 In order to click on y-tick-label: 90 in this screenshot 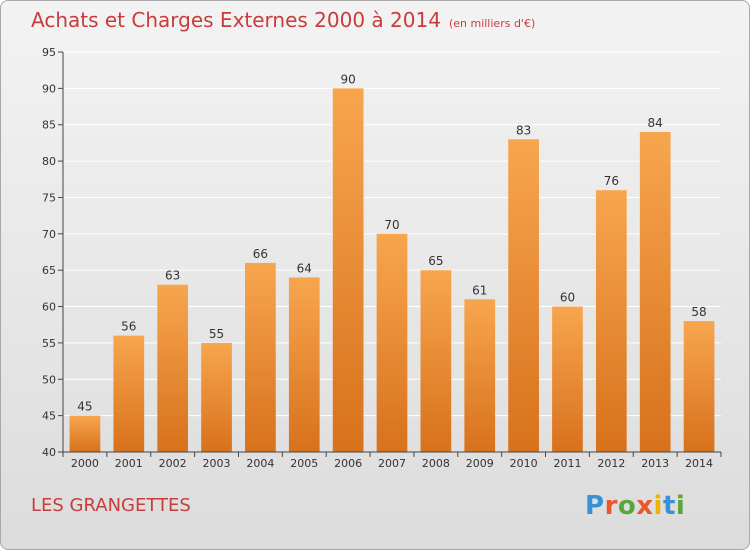, I will do `click(49, 88)`.